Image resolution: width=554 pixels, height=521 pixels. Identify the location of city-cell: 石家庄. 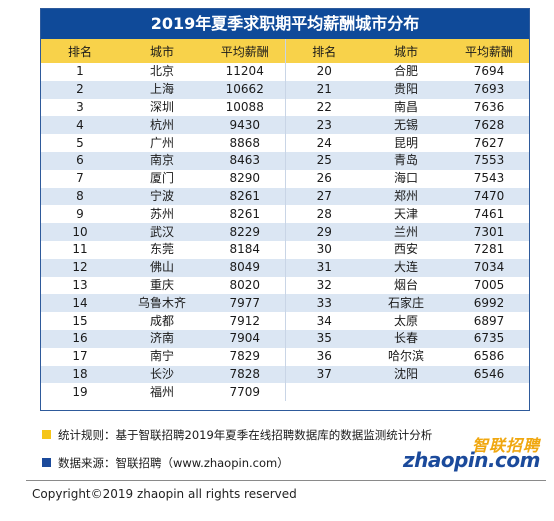
(406, 303).